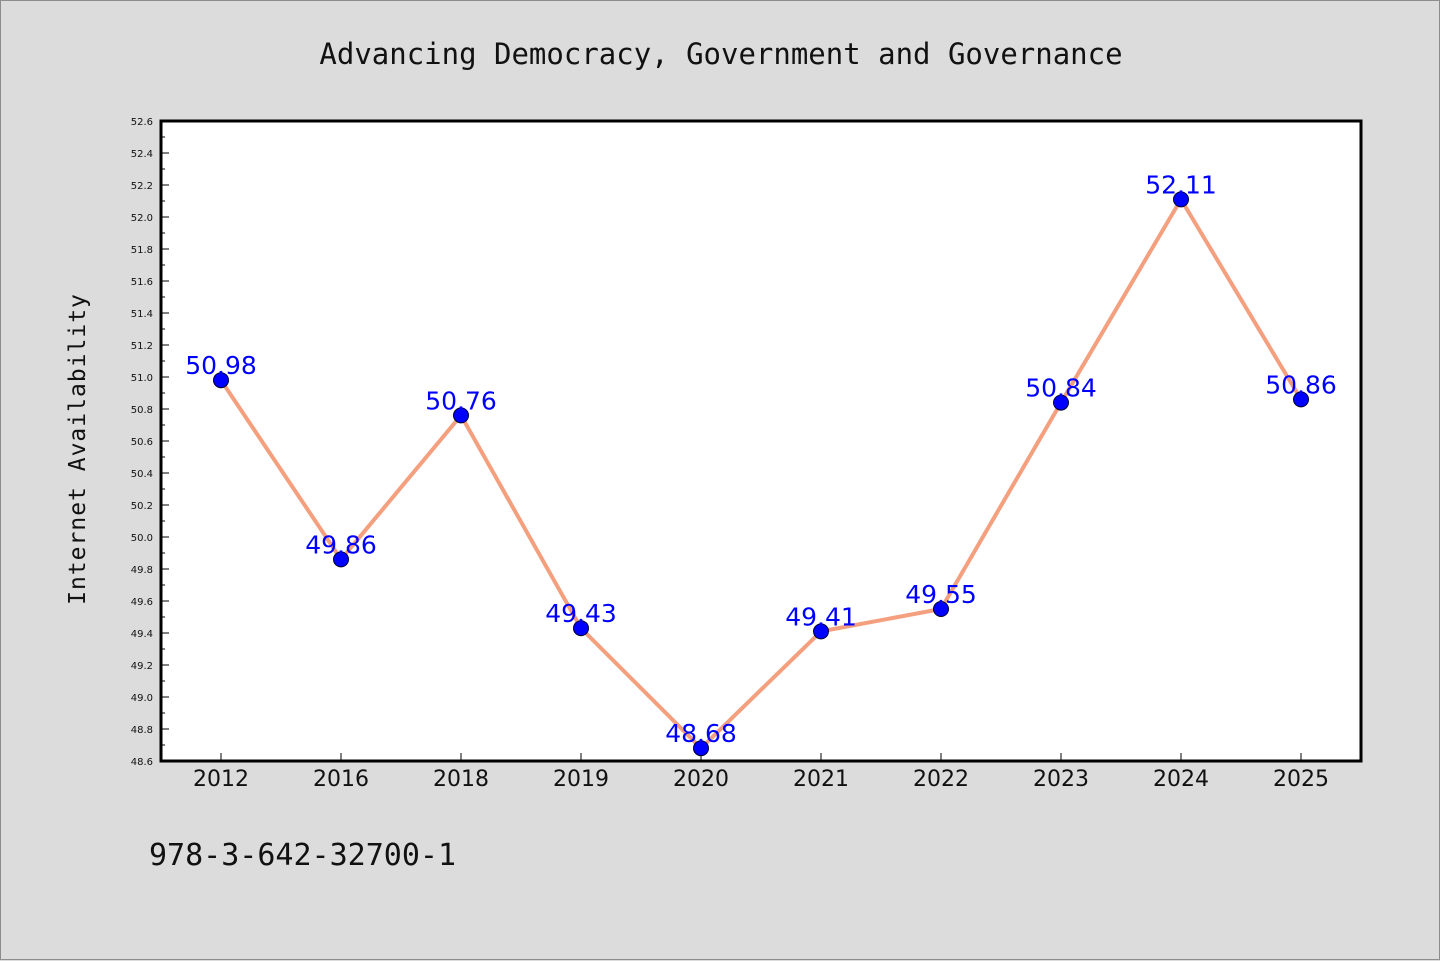 The height and width of the screenshot is (961, 1440). I want to click on y-axis-label: Internet Availability, so click(78, 449).